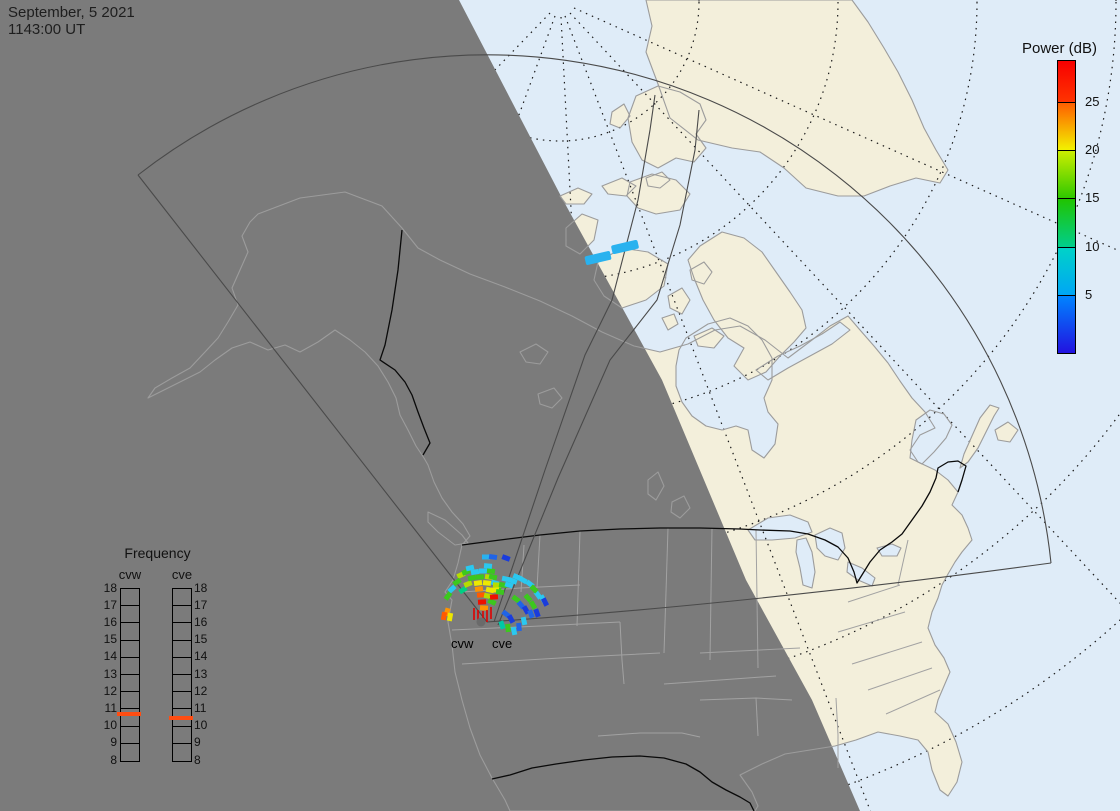 The image size is (1120, 811). Describe the element at coordinates (1092, 101) in the screenshot. I see `colorbar-tick-label: 25` at that location.